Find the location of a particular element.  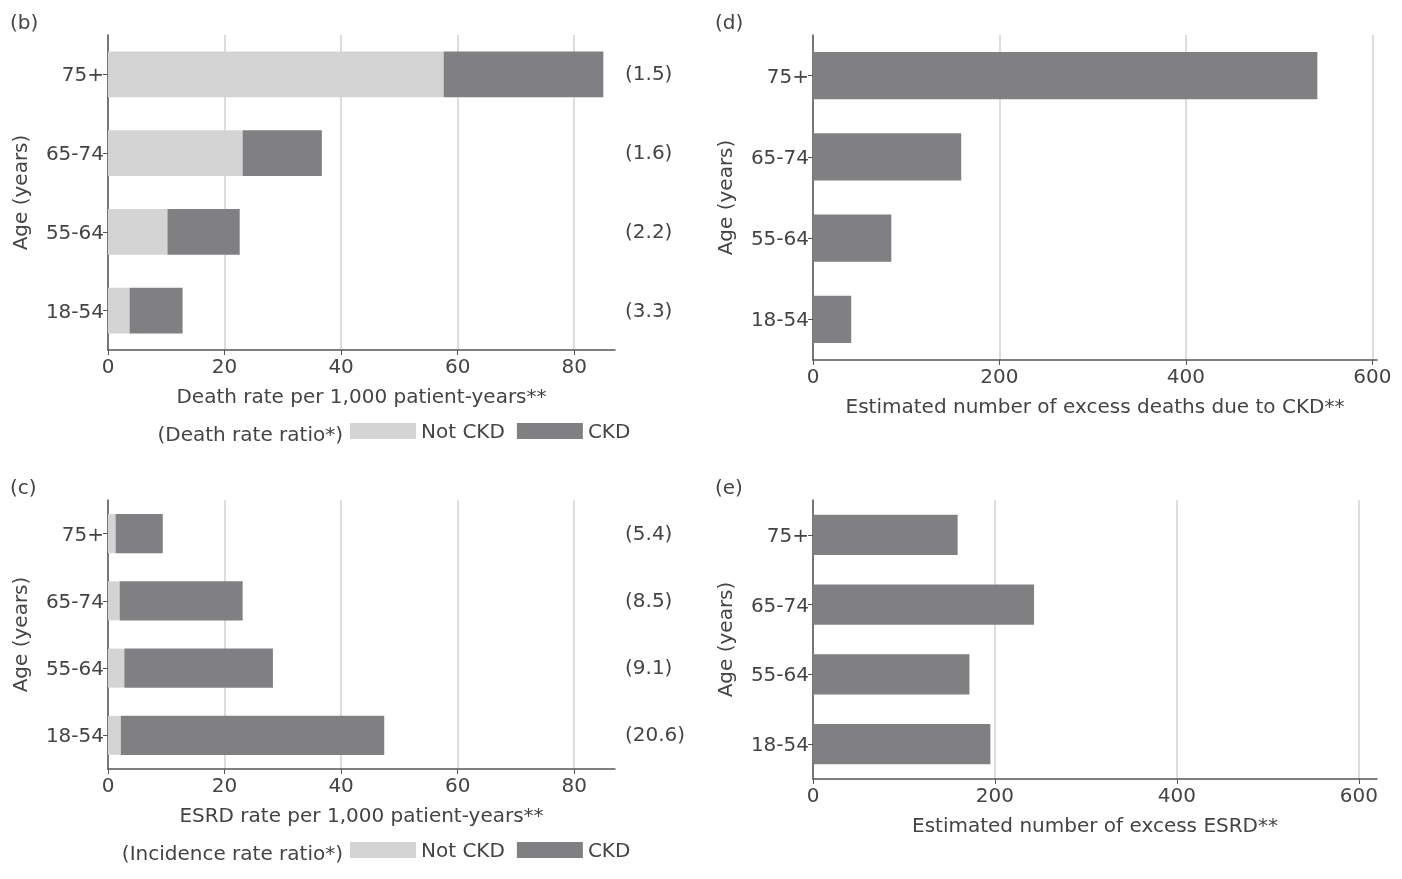

x-axis-title: ESRD rate per 1,000 patient-years** is located at coordinates (361, 814).